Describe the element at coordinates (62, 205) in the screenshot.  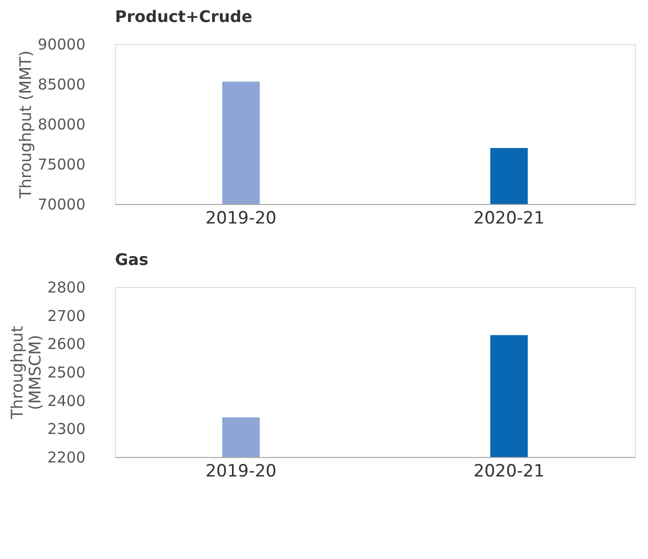
I see `y-tick-label: 70000` at that location.